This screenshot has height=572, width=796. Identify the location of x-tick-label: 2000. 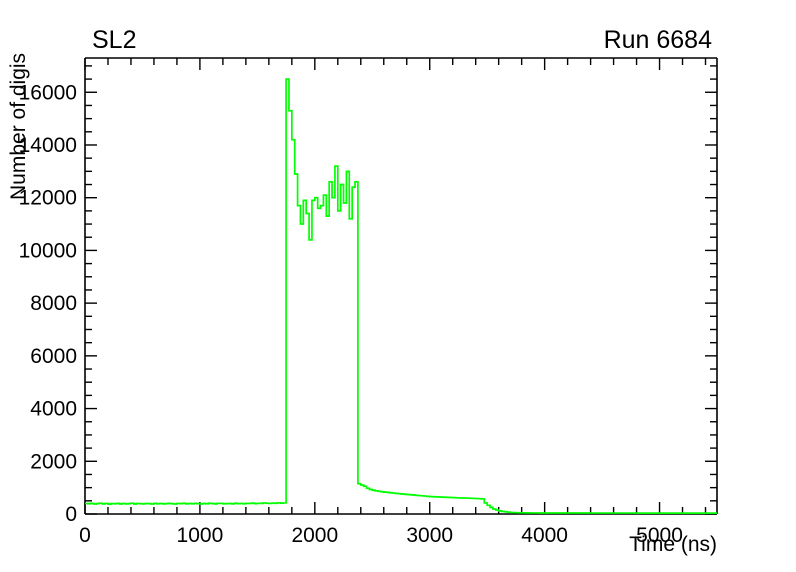
(314, 535).